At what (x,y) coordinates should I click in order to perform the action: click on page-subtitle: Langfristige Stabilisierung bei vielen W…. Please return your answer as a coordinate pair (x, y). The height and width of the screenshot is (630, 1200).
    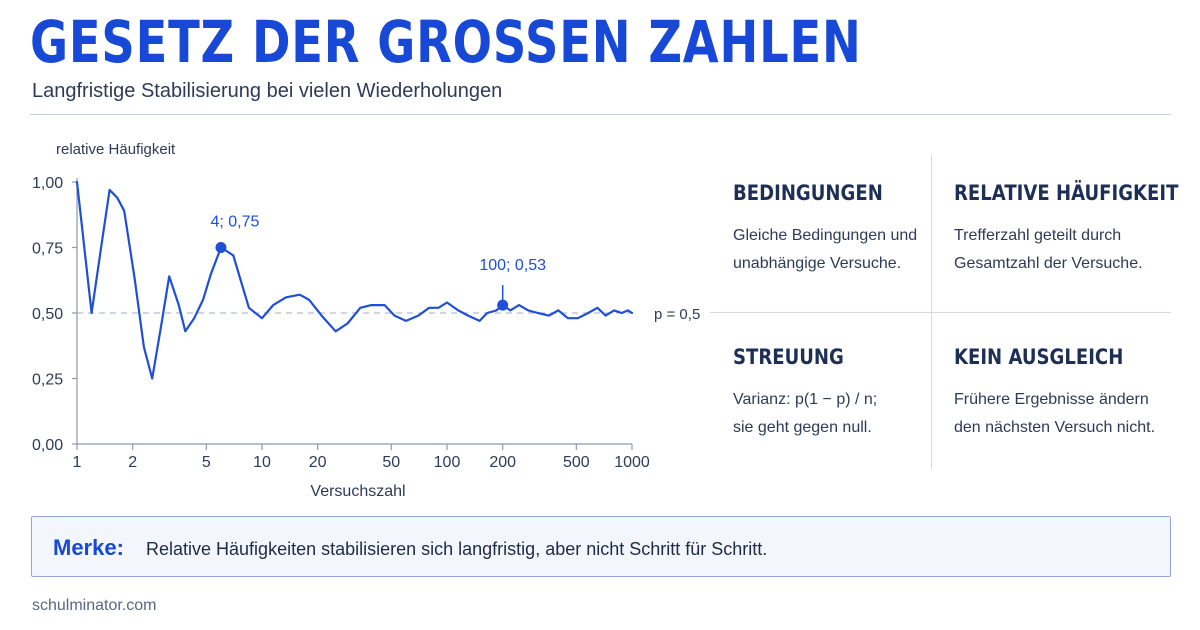
    Looking at the image, I should click on (267, 91).